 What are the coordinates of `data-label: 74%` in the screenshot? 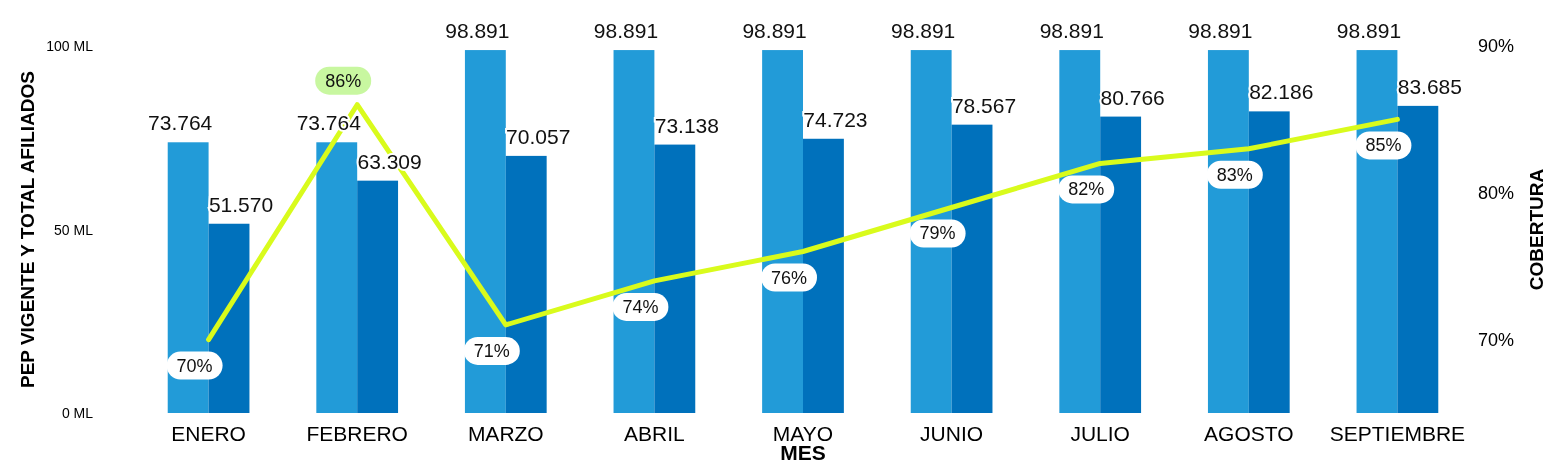 It's located at (640, 306).